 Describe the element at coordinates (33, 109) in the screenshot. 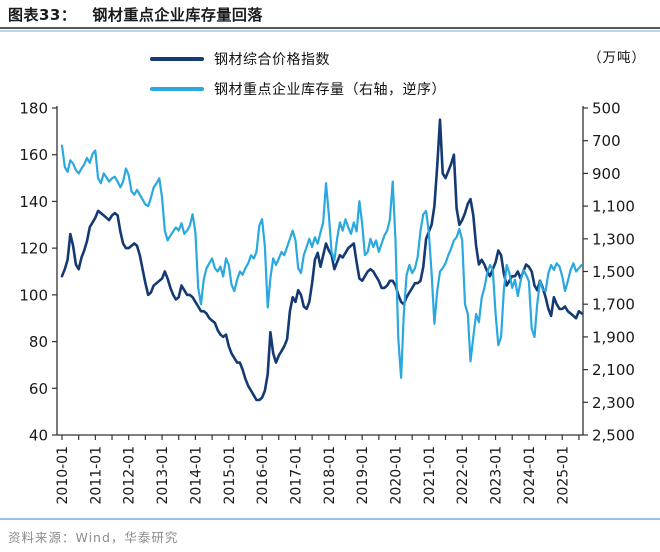

I see `left-axis-tick-label: 180` at that location.